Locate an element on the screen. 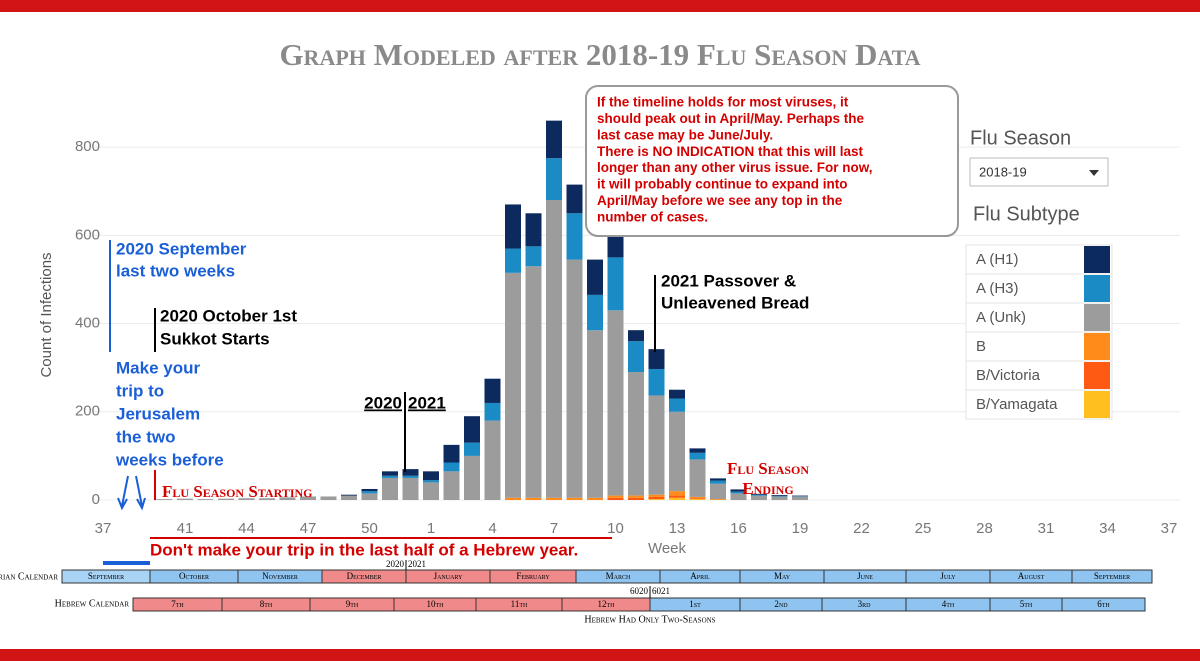 The image size is (1200, 661). calendar-cell-label: 10th is located at coordinates (436, 604).